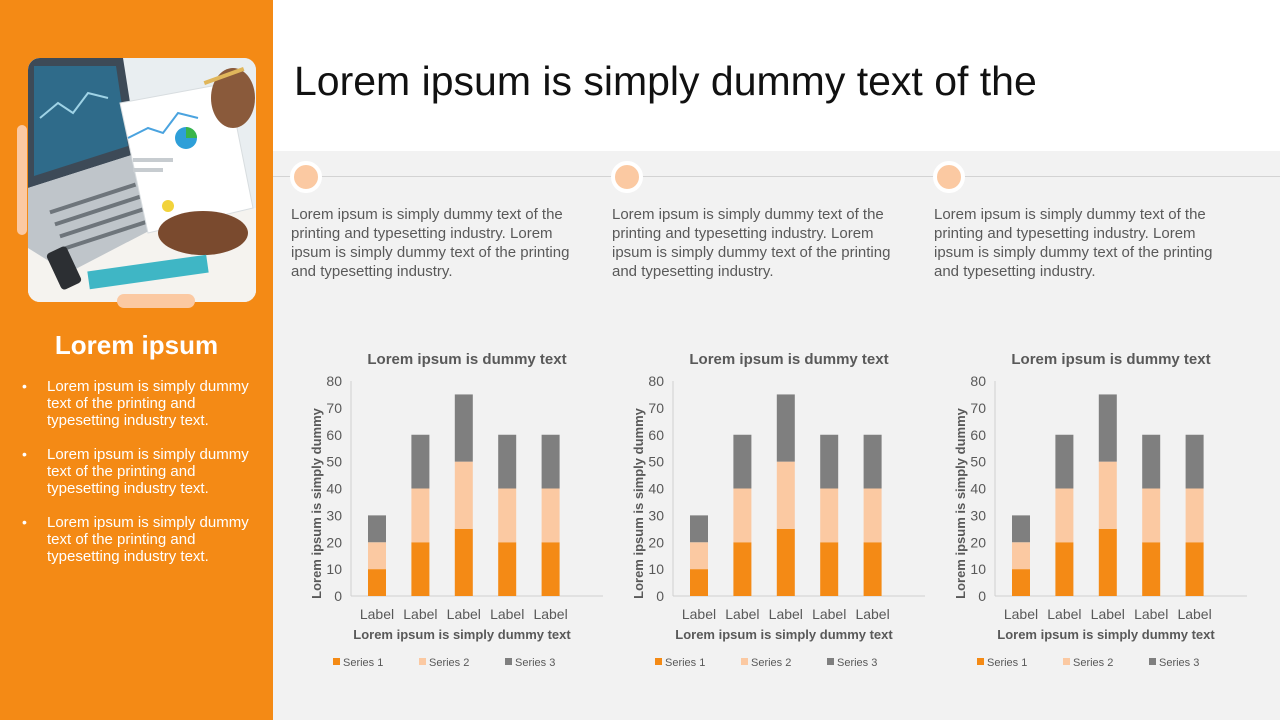 This screenshot has width=1280, height=720. Describe the element at coordinates (142, 180) in the screenshot. I see `photo-illustration` at that location.